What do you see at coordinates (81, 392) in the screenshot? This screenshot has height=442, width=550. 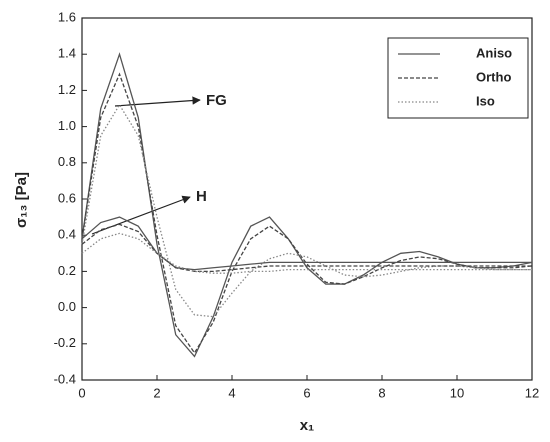 I see `x-tick-label: 0` at bounding box center [81, 392].